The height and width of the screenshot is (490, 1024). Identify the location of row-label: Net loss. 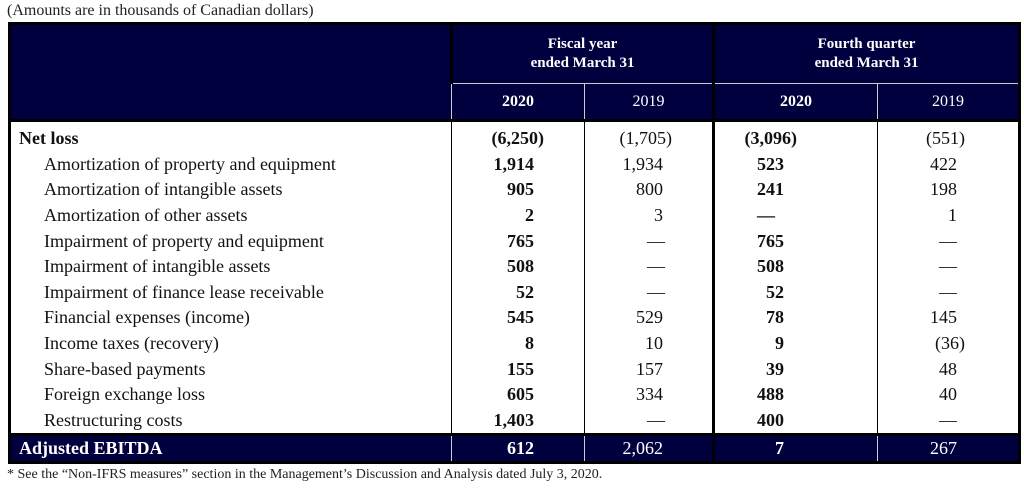
(230, 135).